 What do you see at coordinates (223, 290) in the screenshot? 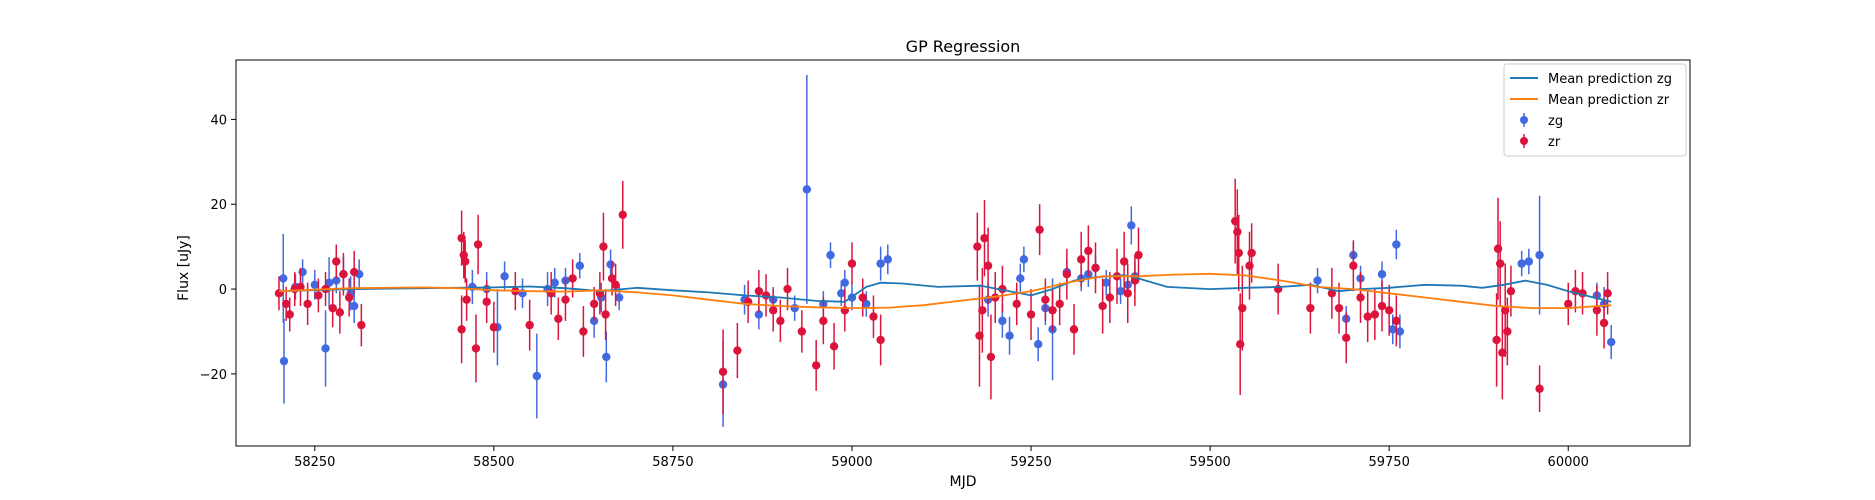
I see `y-tick-label: 0` at bounding box center [223, 290].